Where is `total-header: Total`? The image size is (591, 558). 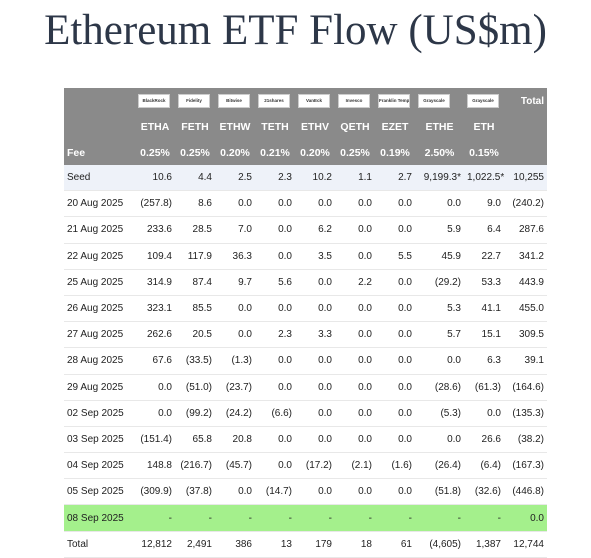 total-header: Total is located at coordinates (525, 101).